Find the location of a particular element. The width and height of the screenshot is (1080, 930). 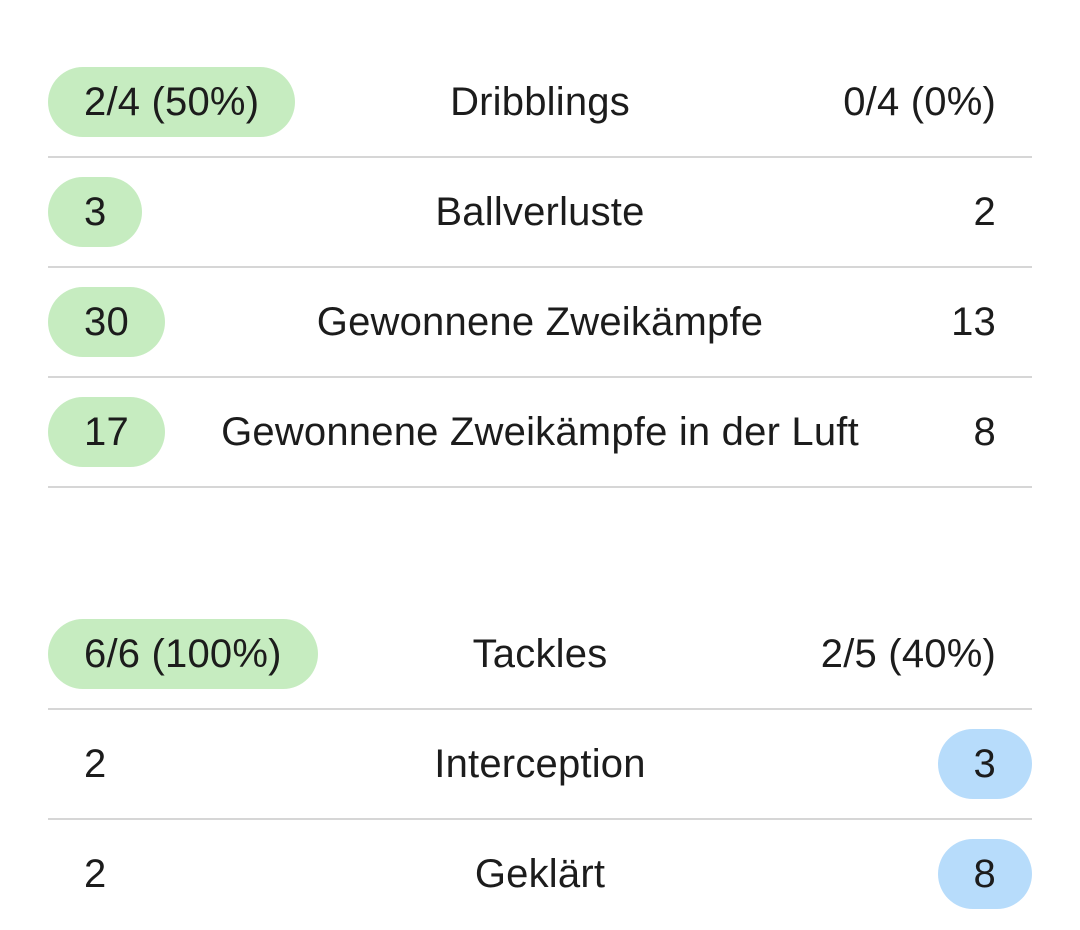

stat-label: Gewonnene Zweikämpfe is located at coordinates (540, 321).